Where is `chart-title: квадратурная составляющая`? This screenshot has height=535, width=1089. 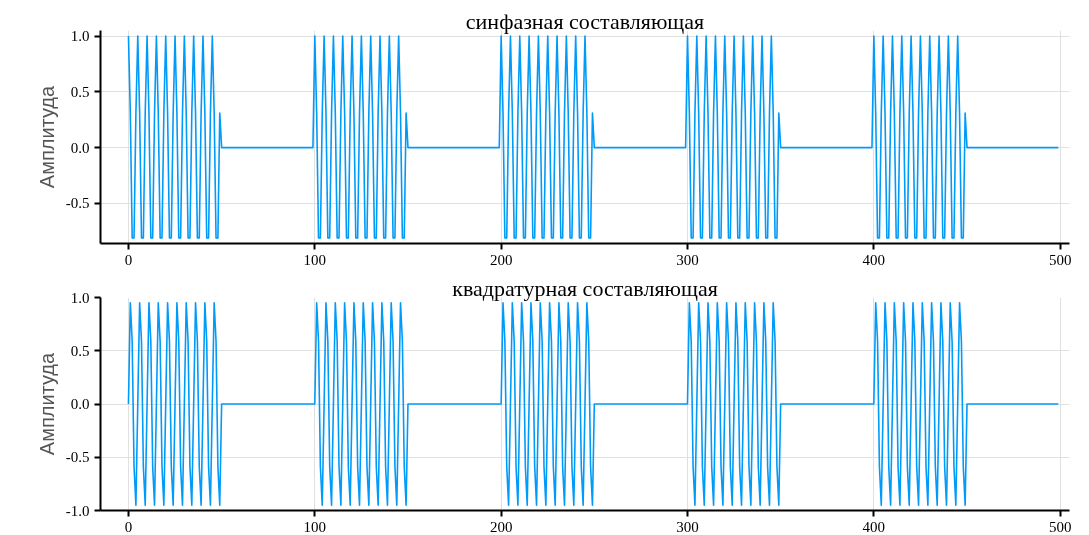
chart-title: квадратурная составляющая is located at coordinates (585, 288).